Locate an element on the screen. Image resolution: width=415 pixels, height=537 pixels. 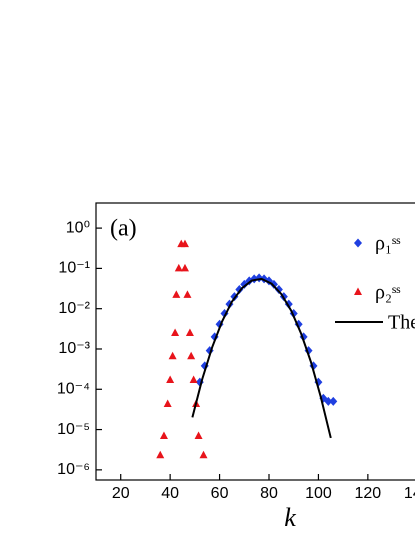
x-tick-label: 60 is located at coordinates (220, 493).